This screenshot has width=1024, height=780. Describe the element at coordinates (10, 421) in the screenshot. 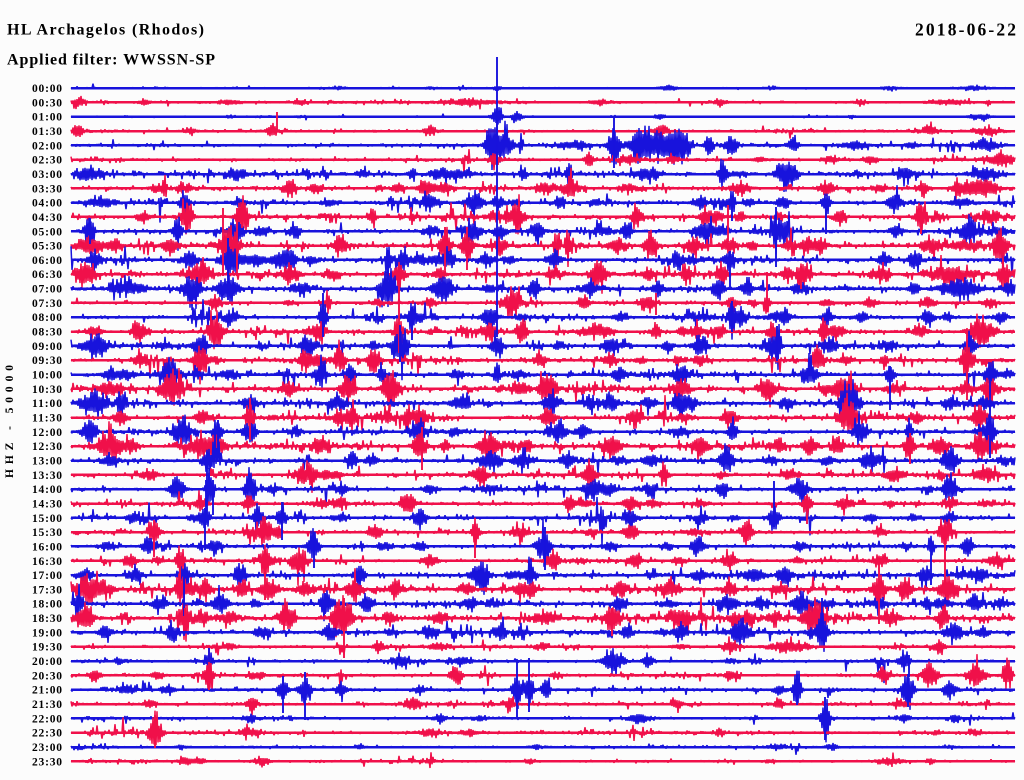

I see `svg-text: HHZ - 50000` at that location.